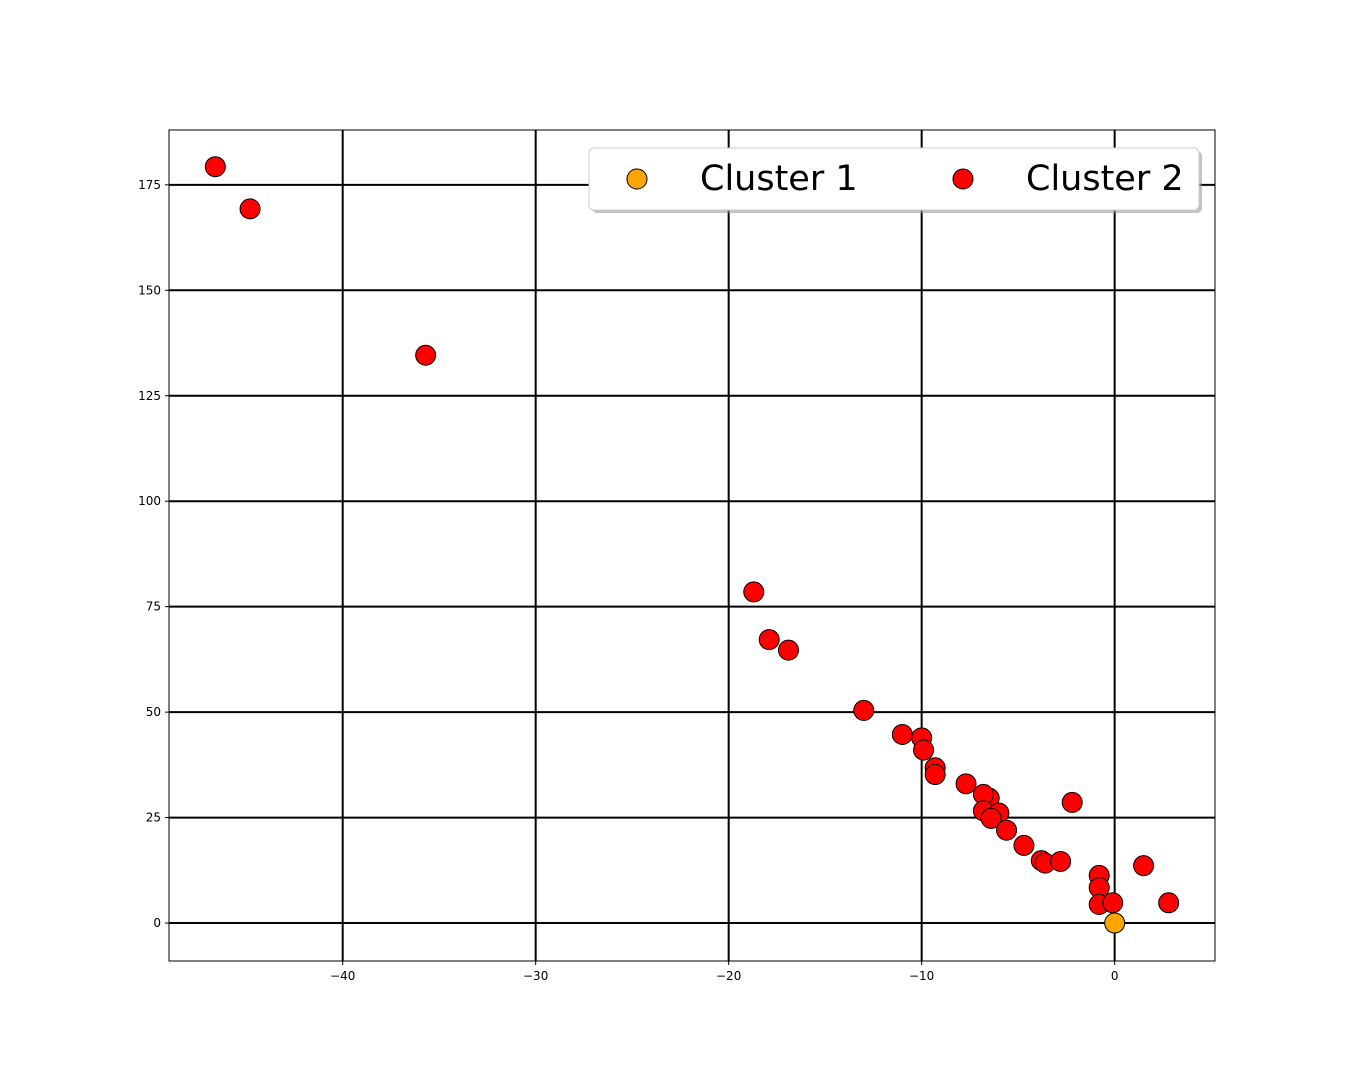  Describe the element at coordinates (157, 923) in the screenshot. I see `y-tick-label: 0` at that location.